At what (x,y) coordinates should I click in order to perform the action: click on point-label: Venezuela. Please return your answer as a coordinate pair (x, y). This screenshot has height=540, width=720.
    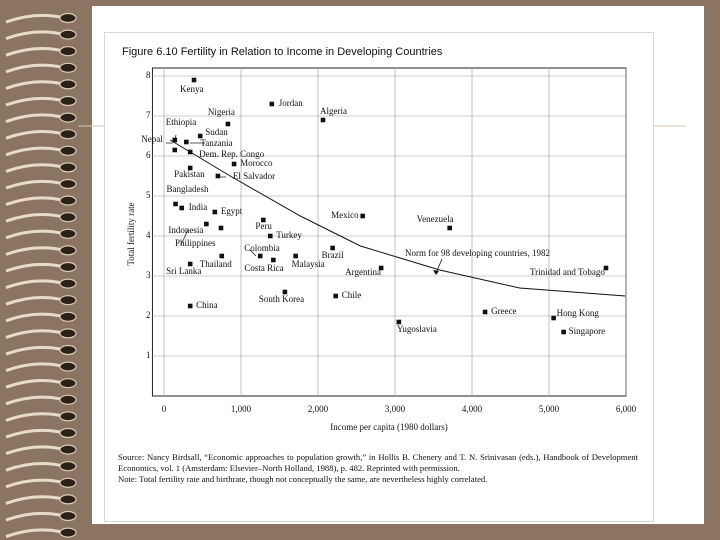
    Looking at the image, I should click on (435, 219).